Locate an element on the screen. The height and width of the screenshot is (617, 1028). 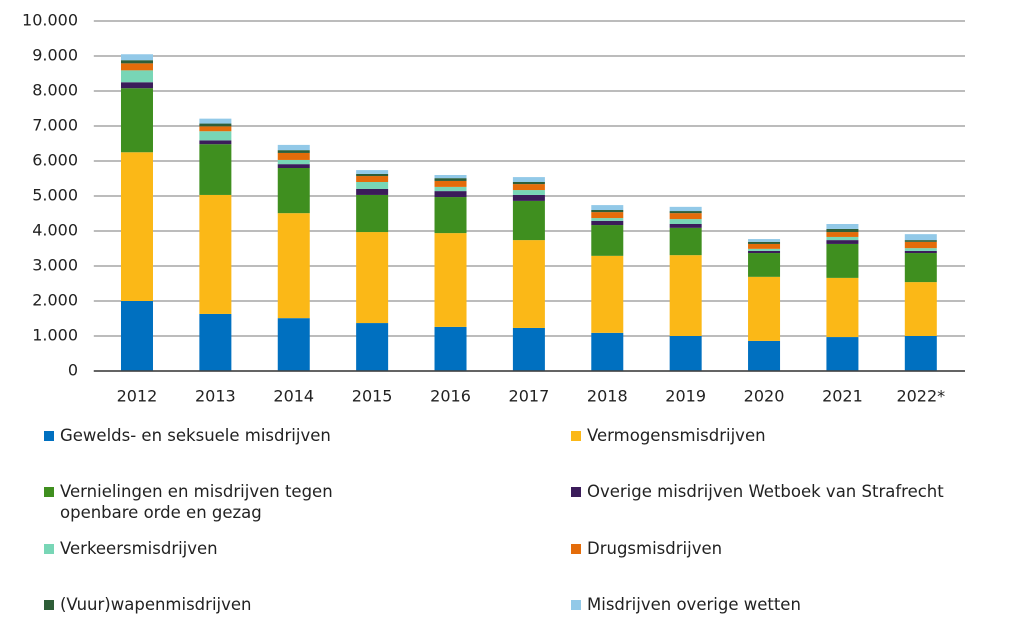
legend-item: Verkeersmisdrijven is located at coordinates (131, 548).